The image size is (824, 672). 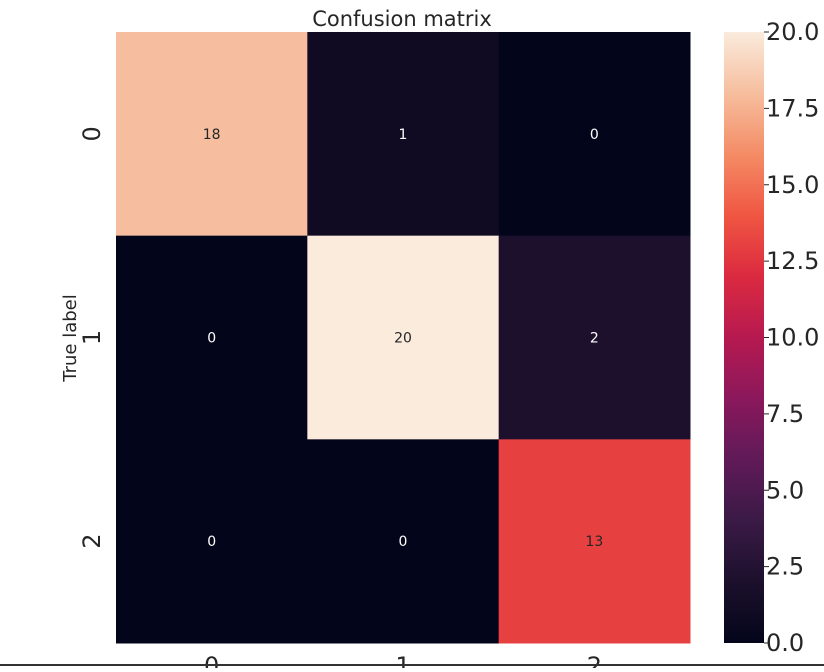 I want to click on colorbar-tick-label: 20.0, so click(x=792, y=32).